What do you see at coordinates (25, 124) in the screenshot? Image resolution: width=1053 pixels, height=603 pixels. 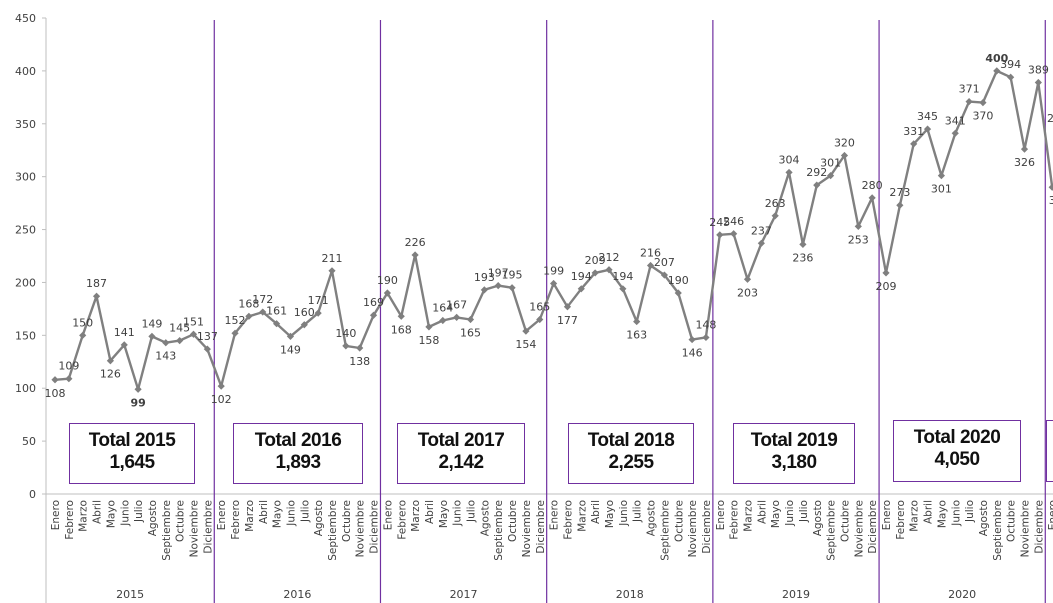 I see `y-tick-label: 350` at bounding box center [25, 124].